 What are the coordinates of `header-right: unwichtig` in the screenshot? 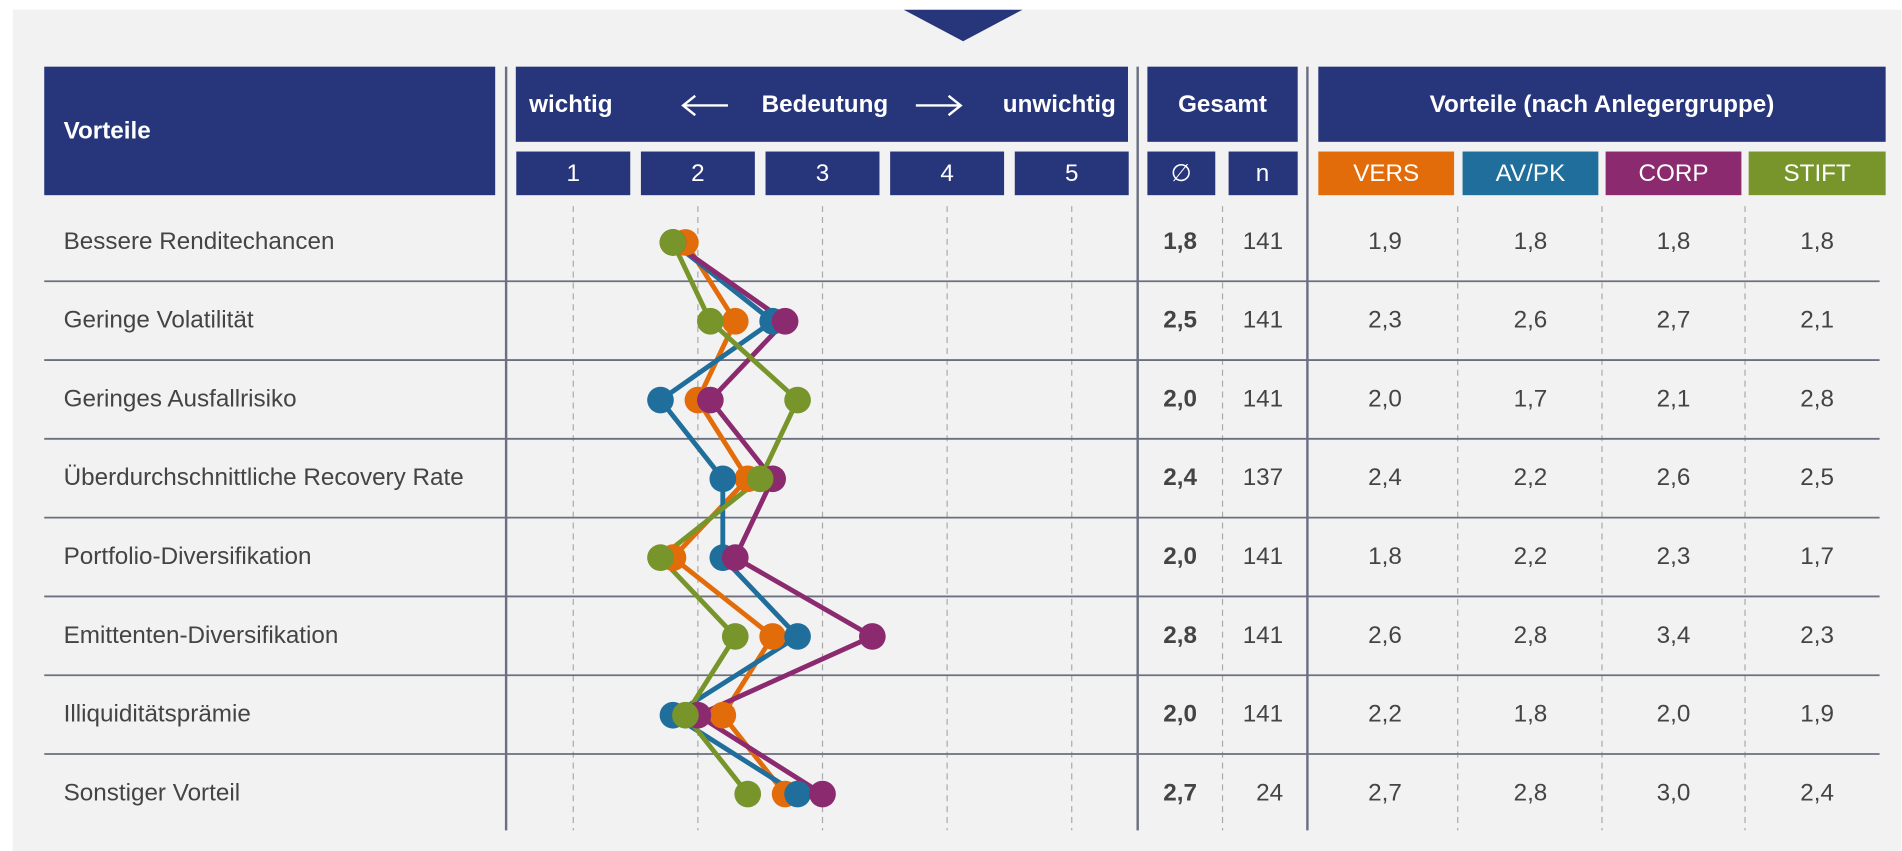 It's located at (1059, 104).